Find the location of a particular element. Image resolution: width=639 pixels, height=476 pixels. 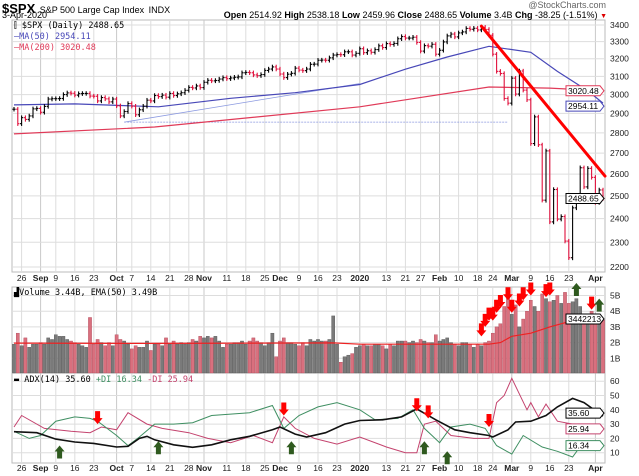

x-axis-label: Dec is located at coordinates (280, 468).